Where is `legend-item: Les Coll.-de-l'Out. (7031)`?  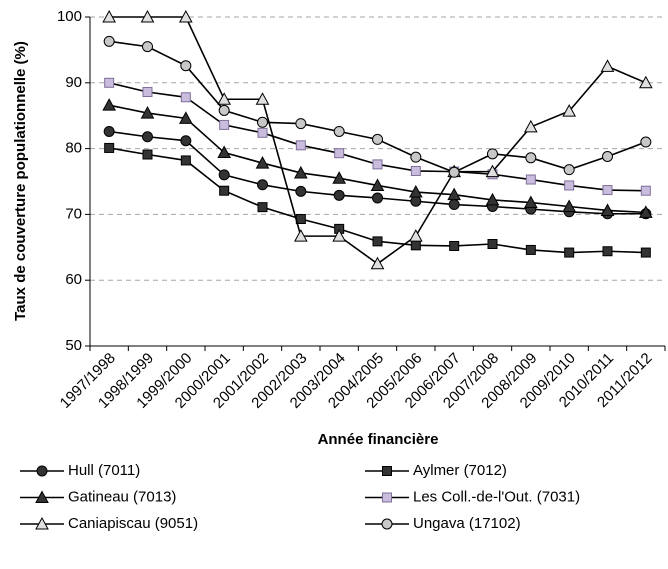
legend-item: Les Coll.-de-l'Out. (7031) is located at coordinates (472, 496).